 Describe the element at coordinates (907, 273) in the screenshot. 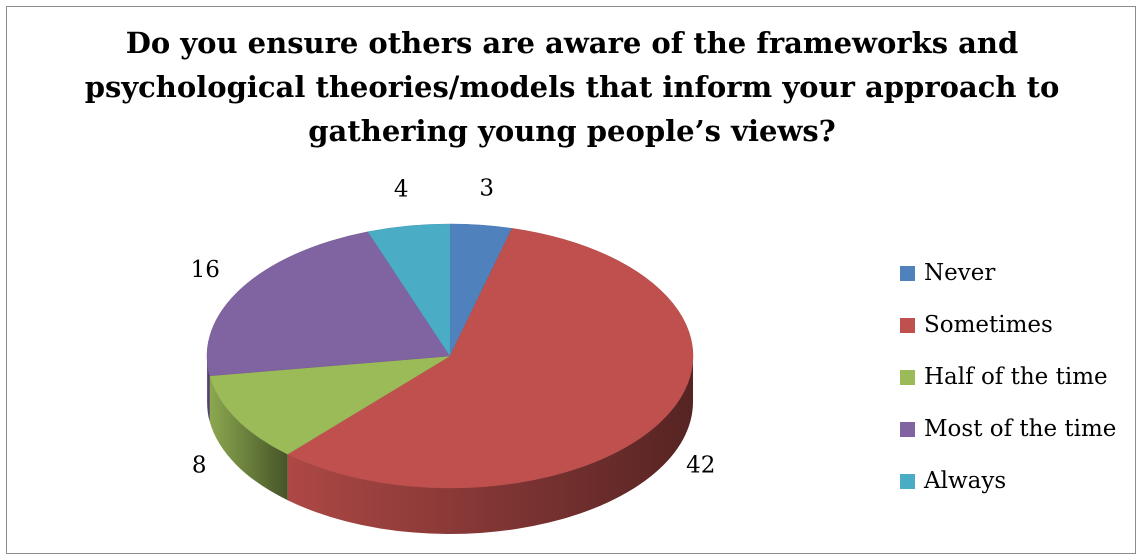

I see `legend-swatch-never` at that location.